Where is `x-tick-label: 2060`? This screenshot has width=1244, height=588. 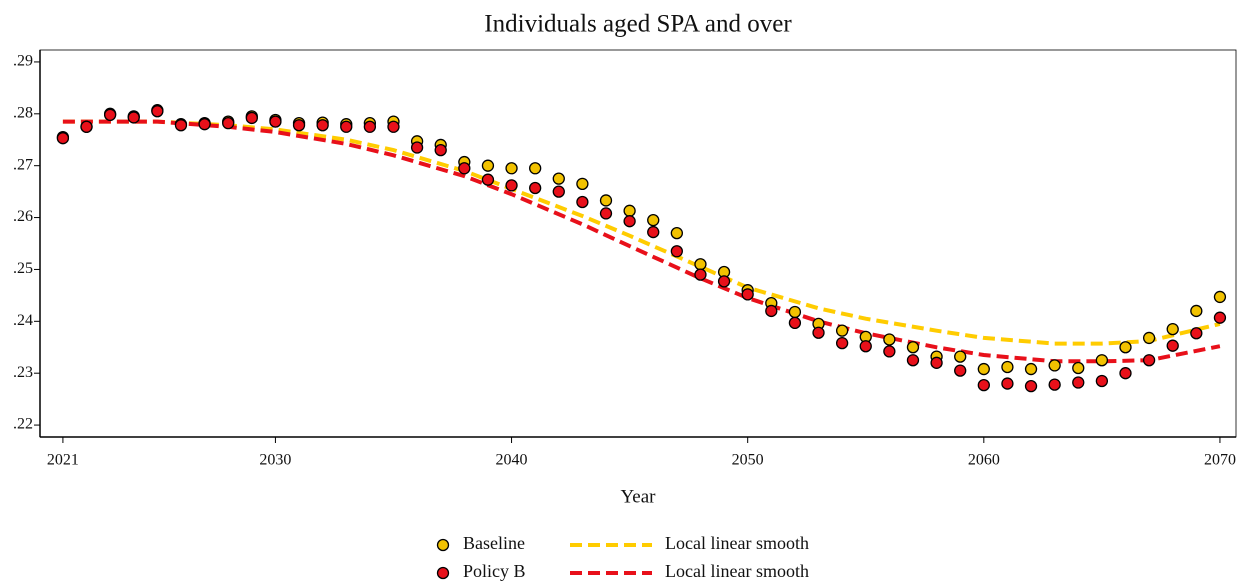 x-tick-label: 2060 is located at coordinates (984, 460).